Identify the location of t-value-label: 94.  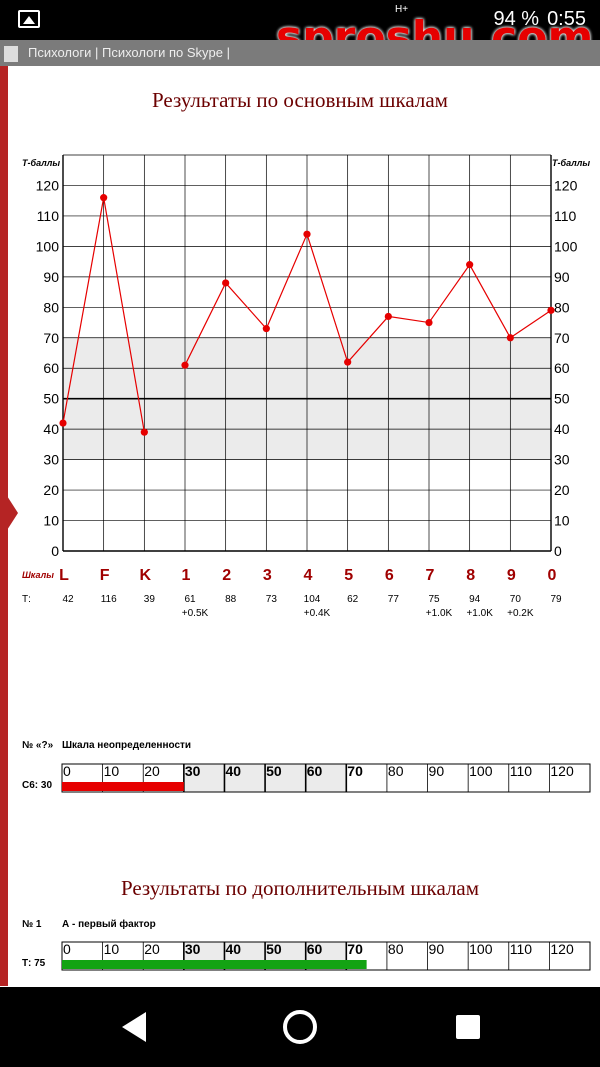
(475, 599).